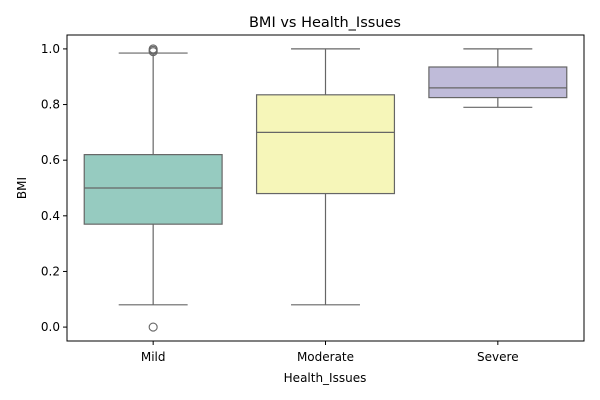 The height and width of the screenshot is (400, 600). Describe the element at coordinates (153, 189) in the screenshot. I see `box-mild` at that location.